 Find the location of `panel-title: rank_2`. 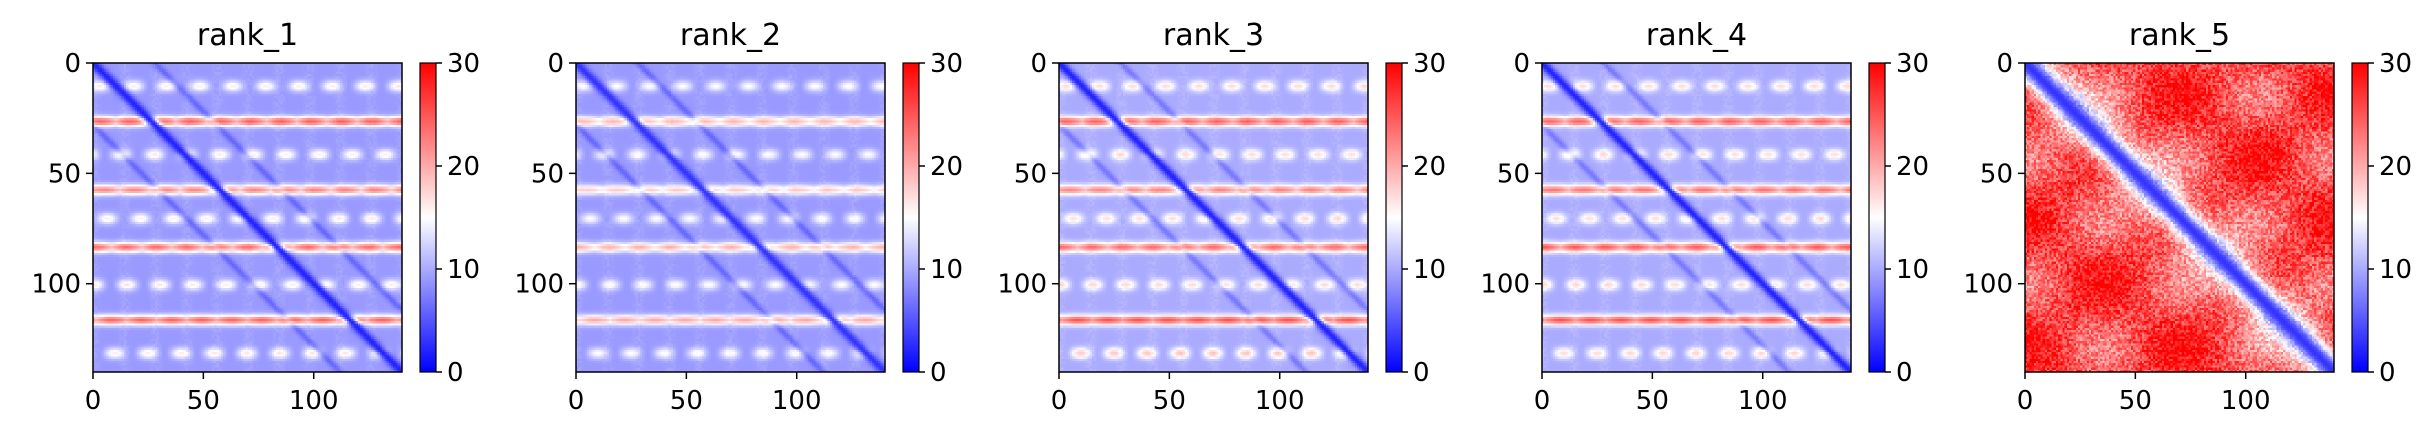

panel-title: rank_2 is located at coordinates (730, 35).